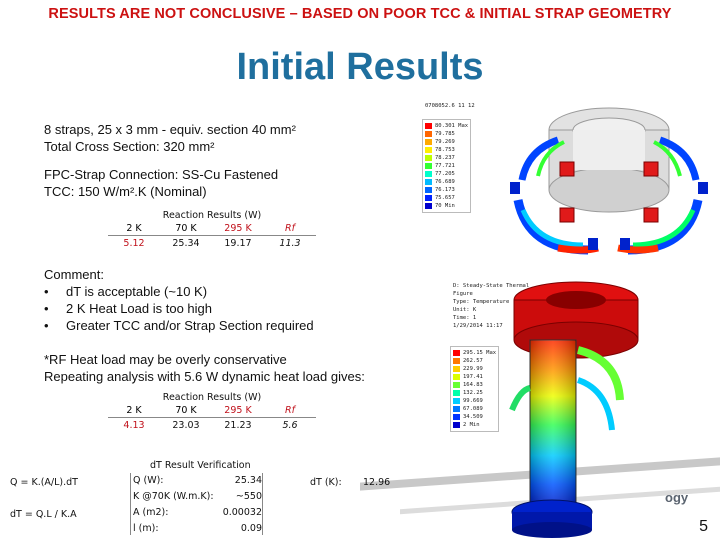  Describe the element at coordinates (238, 425) in the screenshot. I see `value-295k: 21.23` at that location.